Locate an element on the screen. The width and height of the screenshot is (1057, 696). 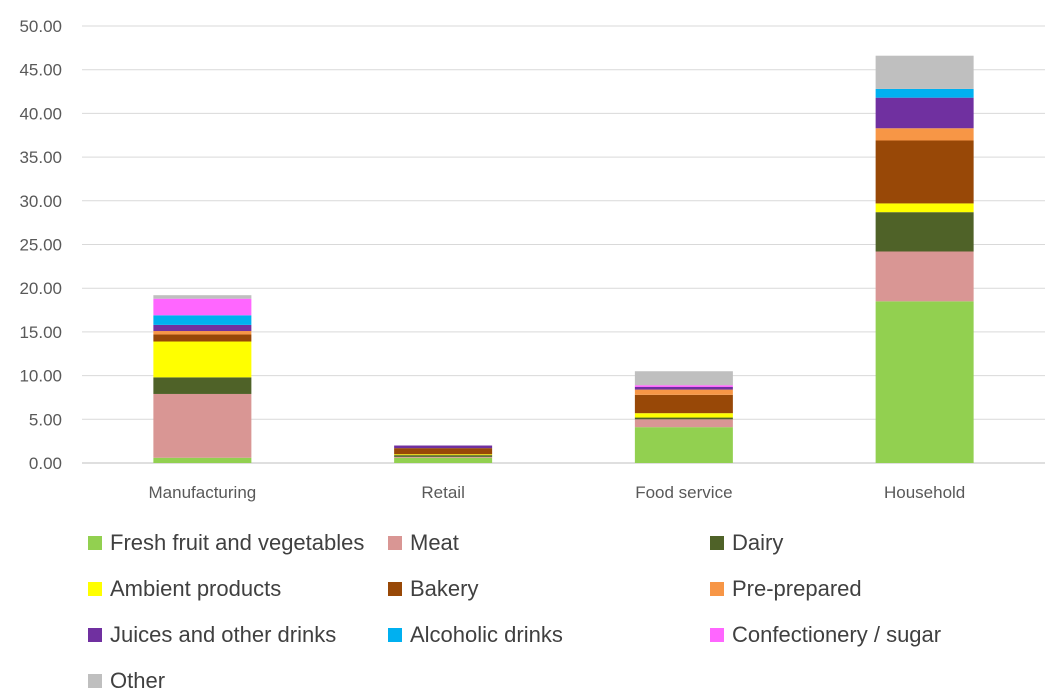
category-label-retail: Retail is located at coordinates (442, 492).